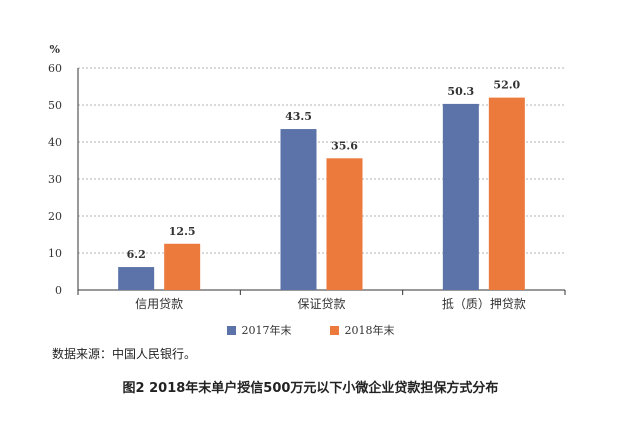 The width and height of the screenshot is (621, 426). I want to click on x-category-label: 抵（质）押贷款, so click(484, 304).